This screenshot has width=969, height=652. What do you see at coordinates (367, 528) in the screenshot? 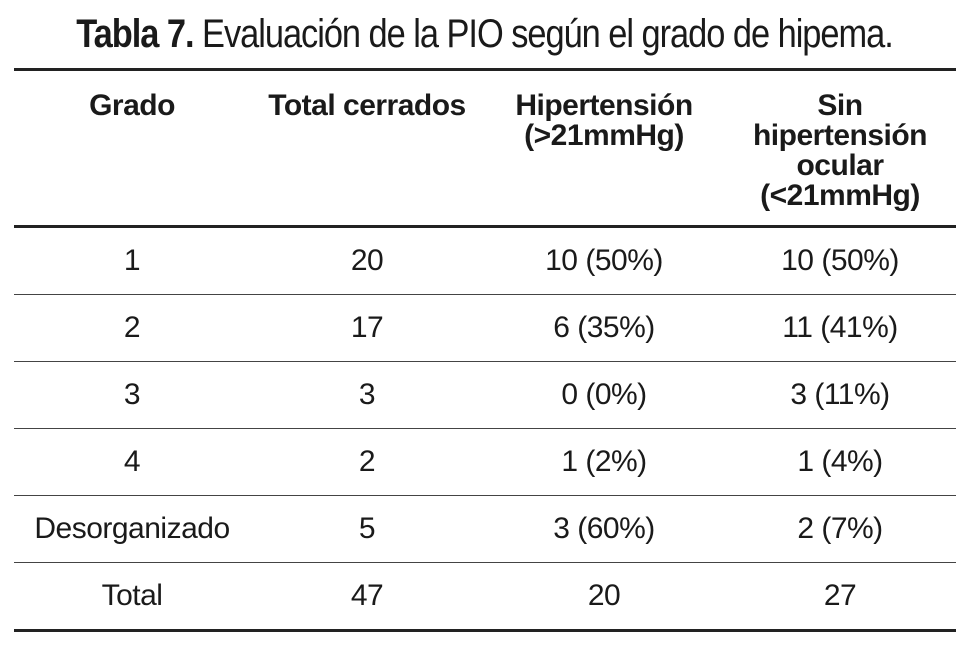
I see `cell-total: 5` at bounding box center [367, 528].